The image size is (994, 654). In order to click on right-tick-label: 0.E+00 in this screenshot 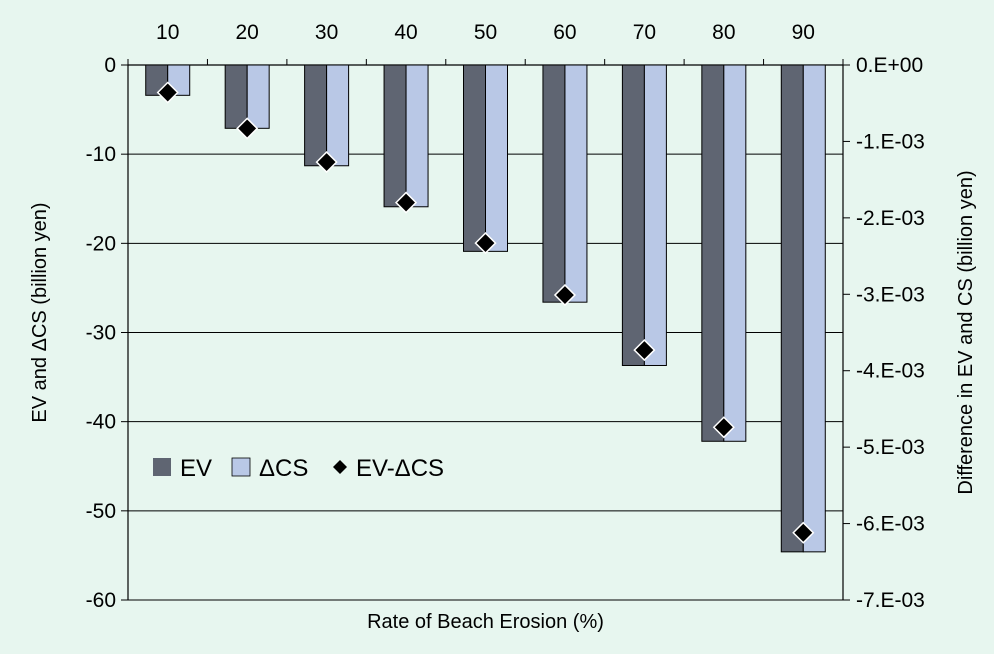, I will do `click(889, 65)`.